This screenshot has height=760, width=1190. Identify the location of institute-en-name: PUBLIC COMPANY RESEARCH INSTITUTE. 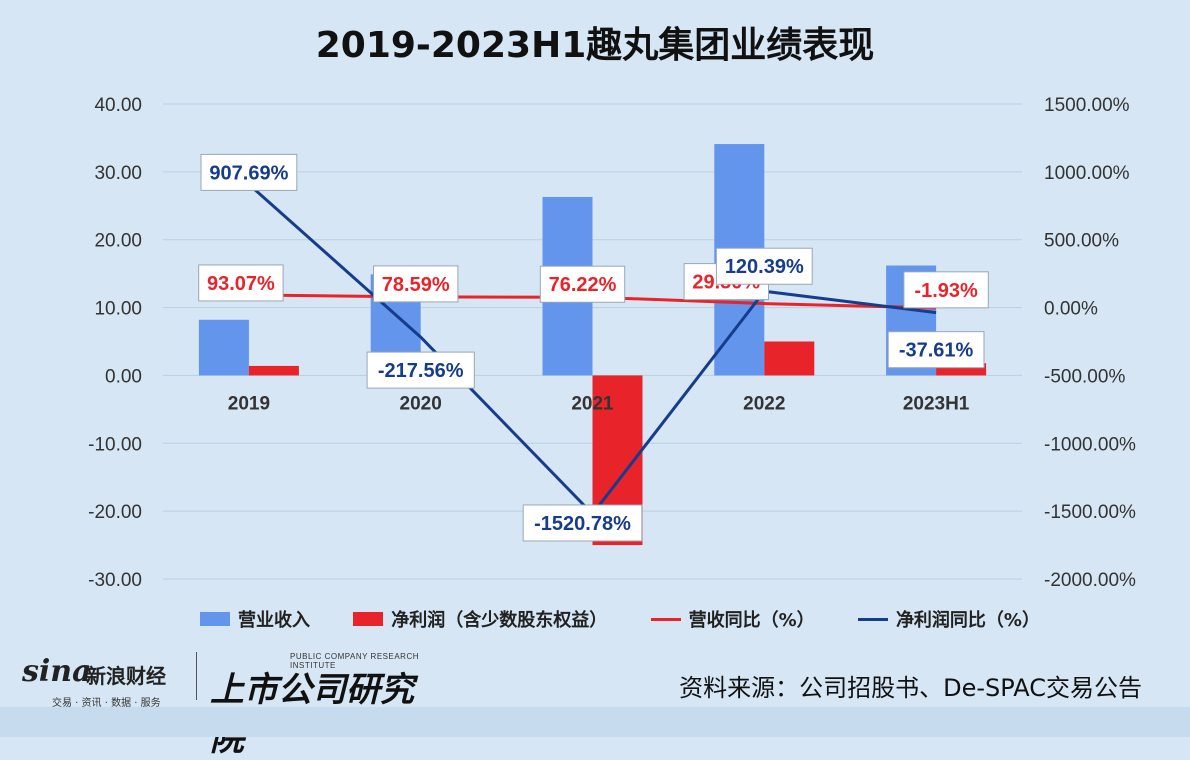
(355, 661).